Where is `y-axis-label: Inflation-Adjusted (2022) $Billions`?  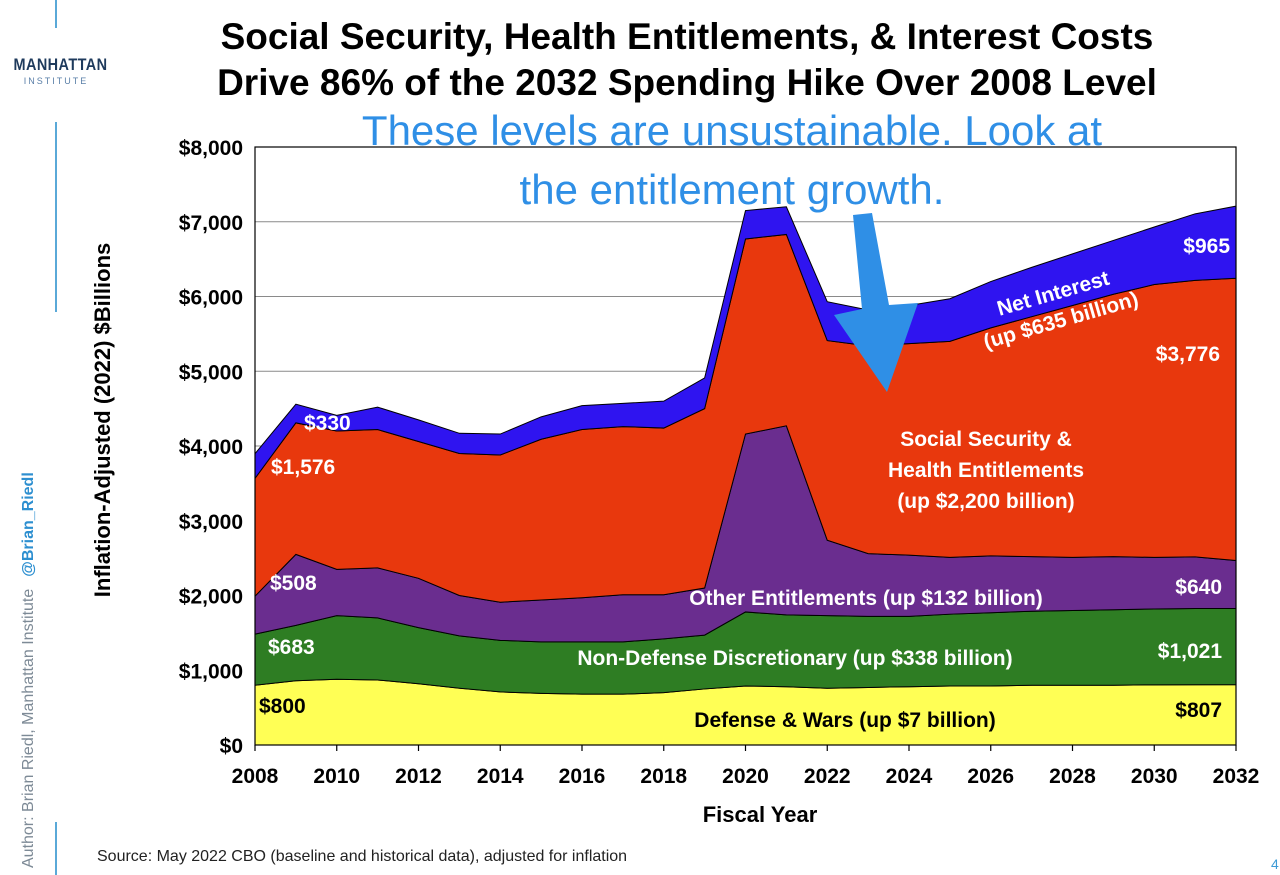 y-axis-label: Inflation-Adjusted (2022) $Billions is located at coordinates (102, 420).